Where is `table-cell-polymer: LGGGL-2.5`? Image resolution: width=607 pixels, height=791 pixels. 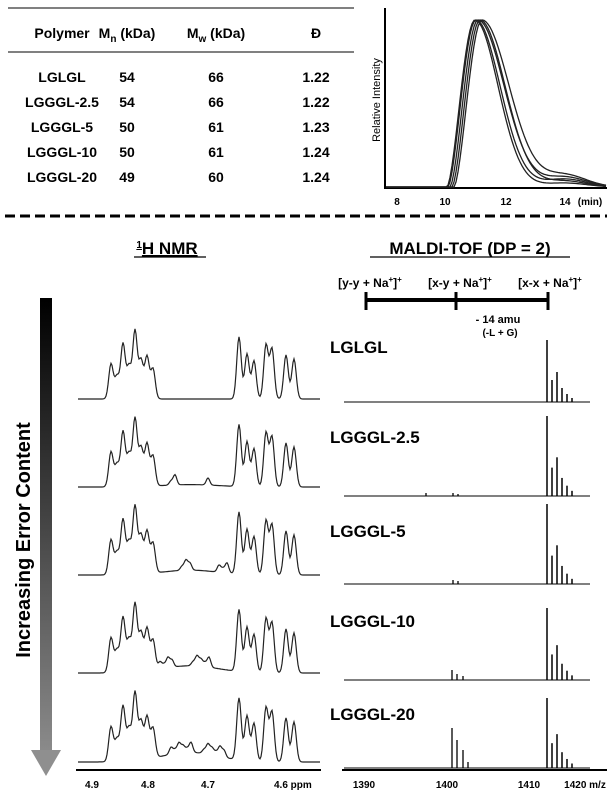 table-cell-polymer: LGGGL-2.5 is located at coordinates (62, 102).